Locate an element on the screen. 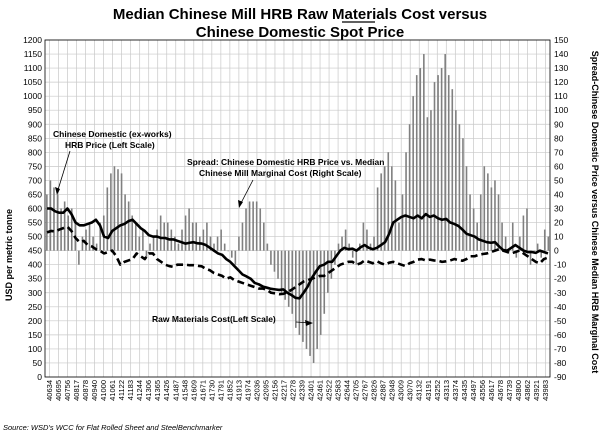  x-tick-label: 41852 is located at coordinates (229, 390).